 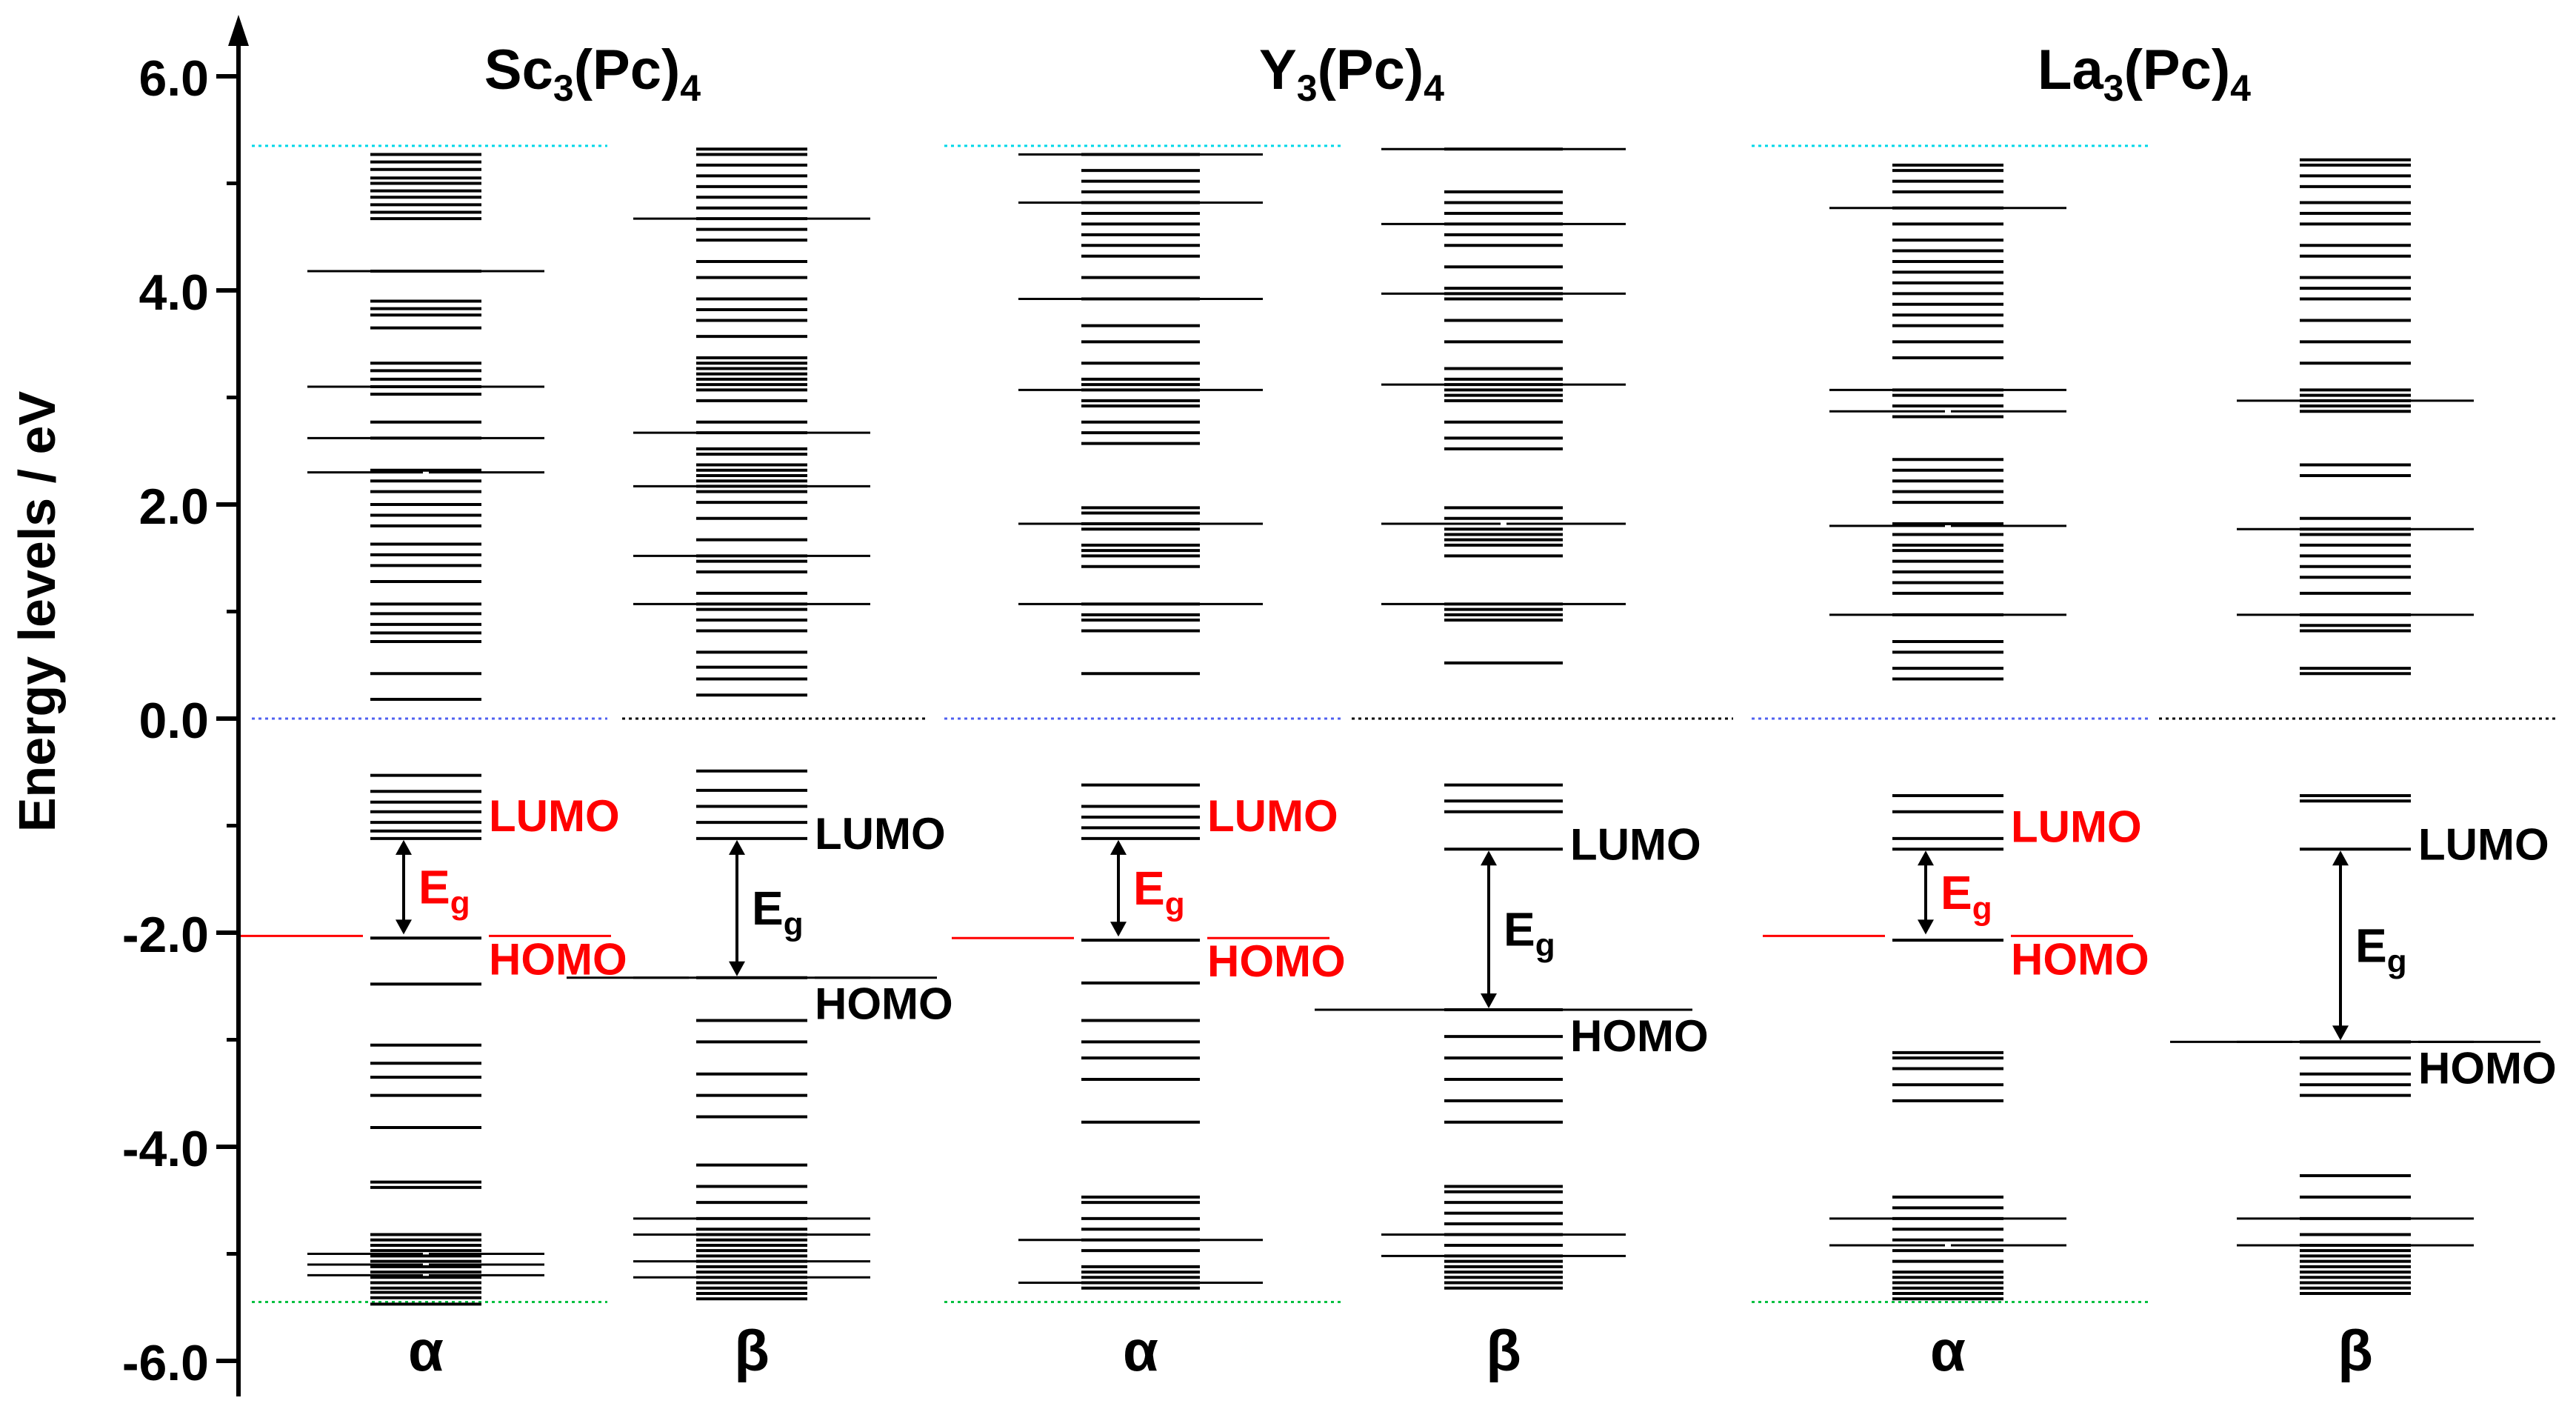 I want to click on y-tick-label: -4.0, so click(x=165, y=1149).